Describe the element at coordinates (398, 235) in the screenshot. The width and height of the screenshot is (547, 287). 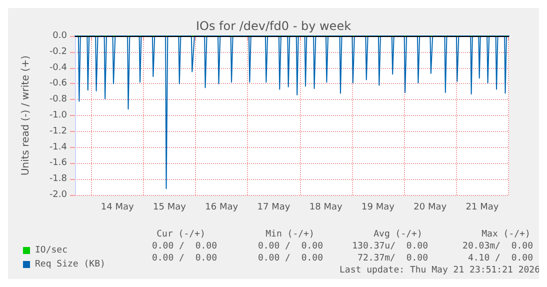
I see `text: Avg (-/+)` at that location.